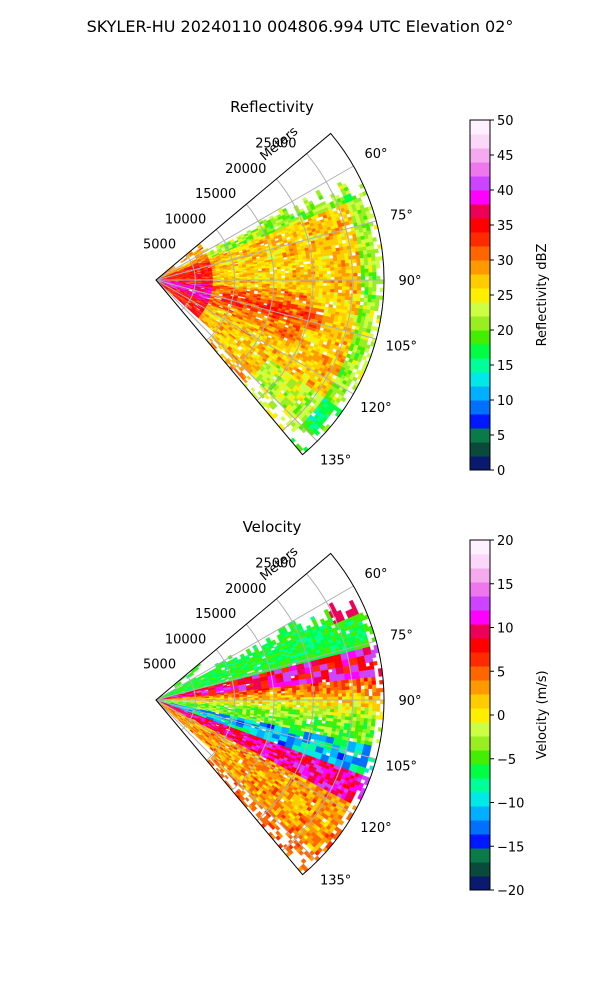  I want to click on azimuth-tick-label: 105°, so click(401, 347).